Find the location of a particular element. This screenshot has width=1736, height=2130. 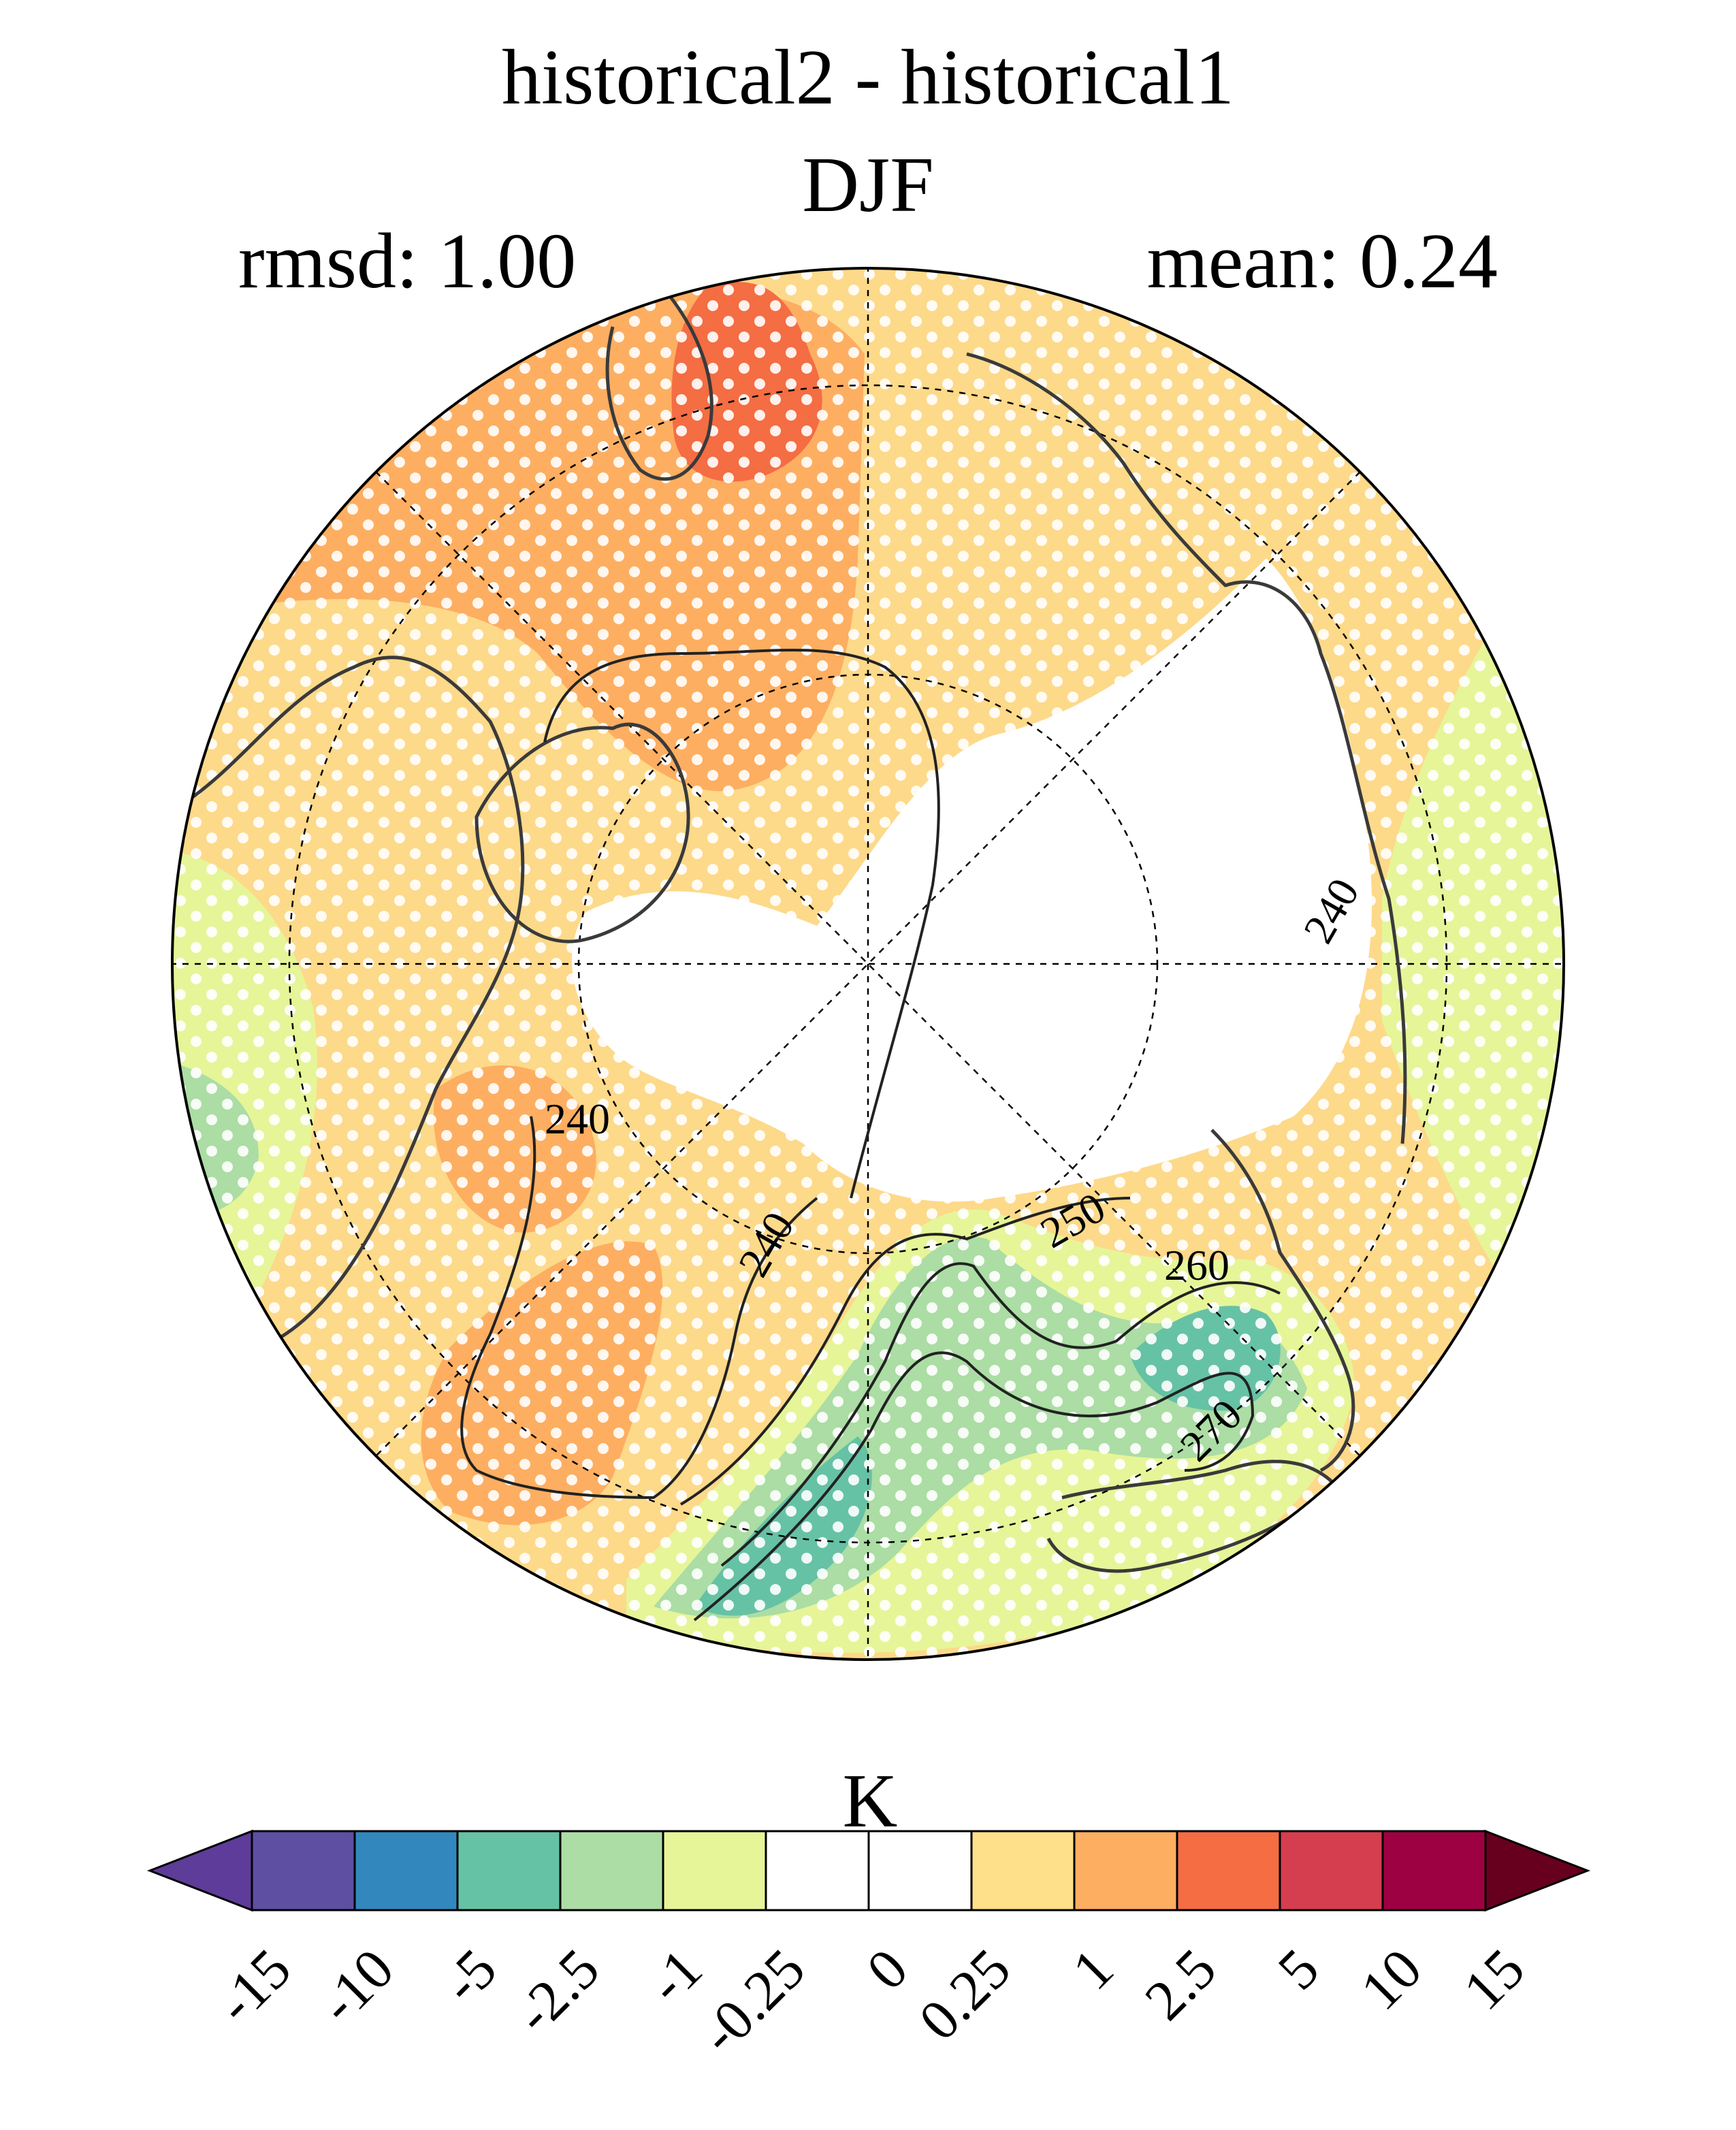

colorbar-tick-label: 1 is located at coordinates (1093, 1969).